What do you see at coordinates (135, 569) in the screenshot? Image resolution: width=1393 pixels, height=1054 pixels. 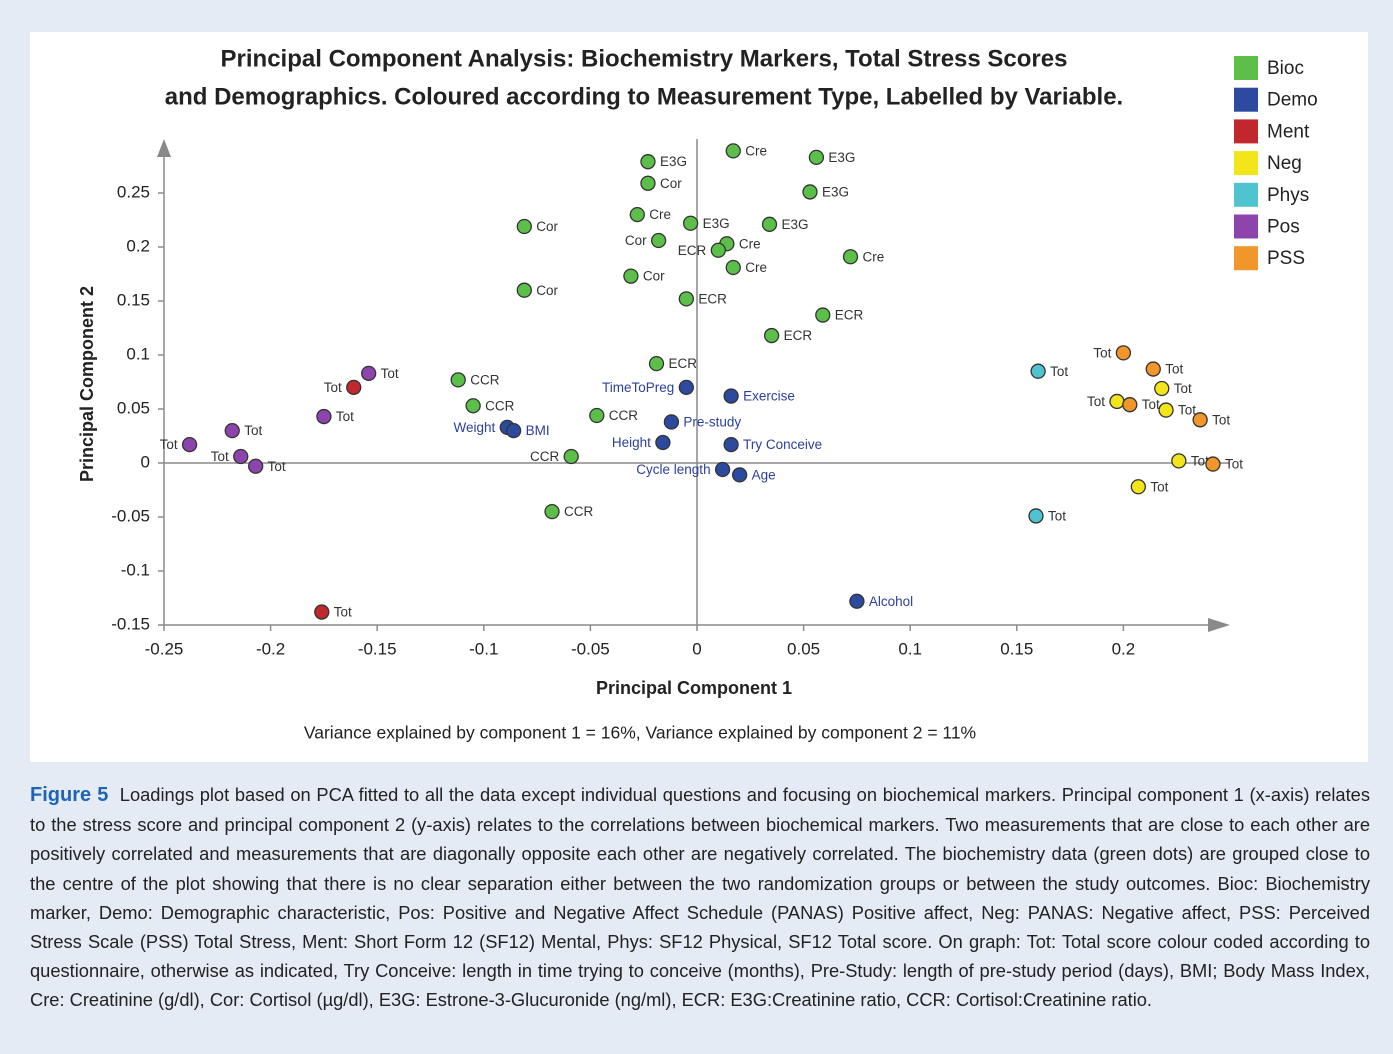 I see `y-tick-label: -0.1` at bounding box center [135, 569].